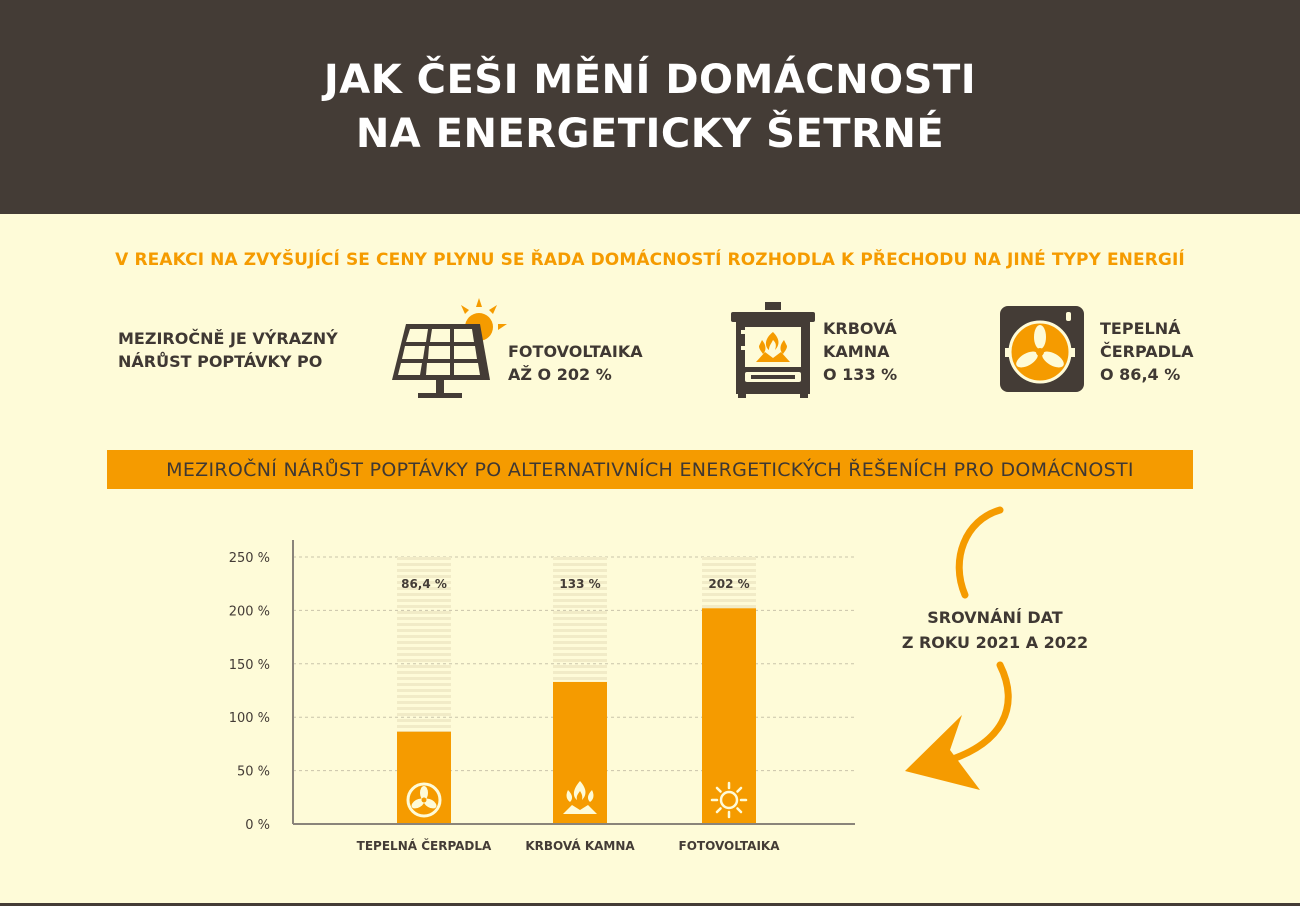  Describe the element at coordinates (1140, 328) in the screenshot. I see `stat-label: TEPELNÁ` at that location.